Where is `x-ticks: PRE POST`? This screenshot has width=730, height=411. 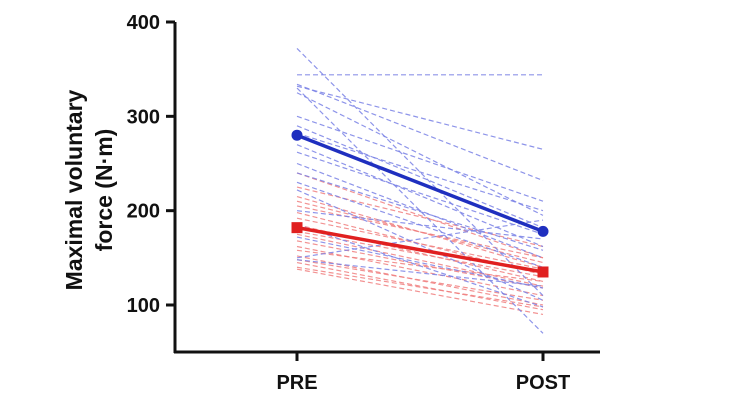 x-ticks: PRE POST is located at coordinates (423, 373).